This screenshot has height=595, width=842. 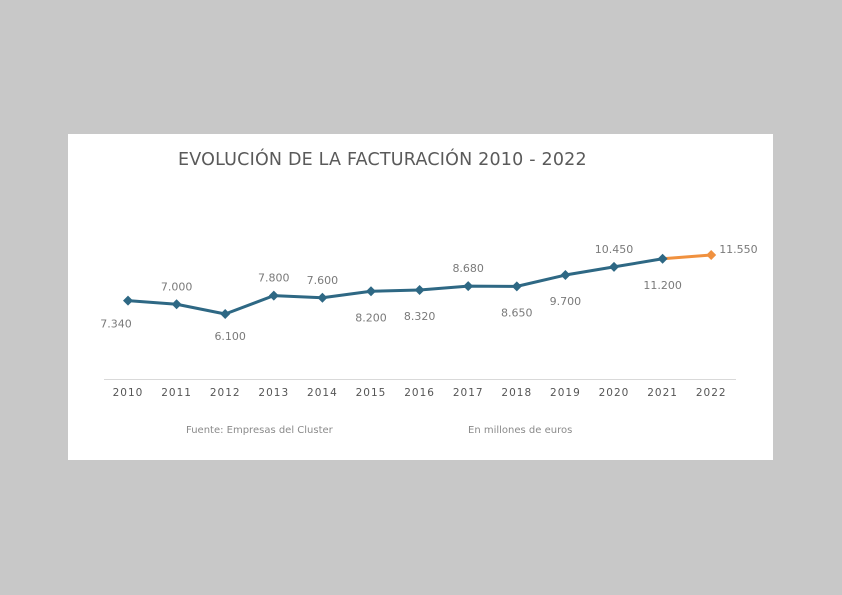 What do you see at coordinates (419, 393) in the screenshot?
I see `x-tick-label: 2016` at bounding box center [419, 393].